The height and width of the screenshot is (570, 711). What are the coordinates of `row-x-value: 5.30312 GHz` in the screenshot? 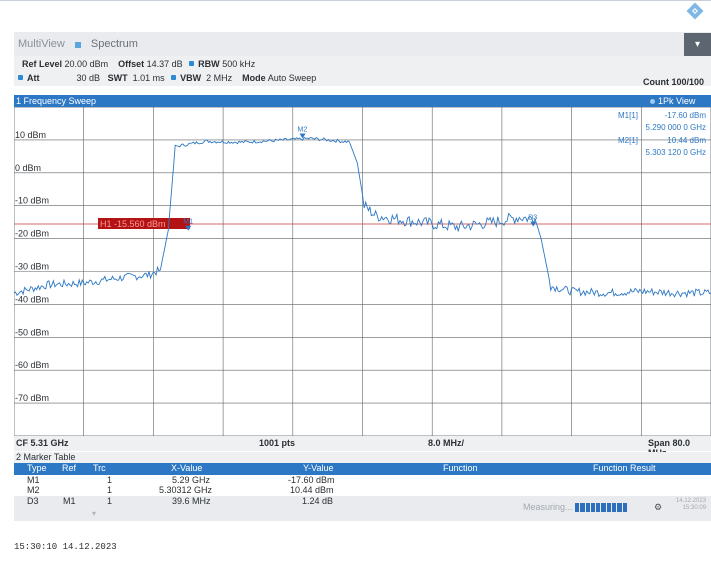 It's located at (186, 490).